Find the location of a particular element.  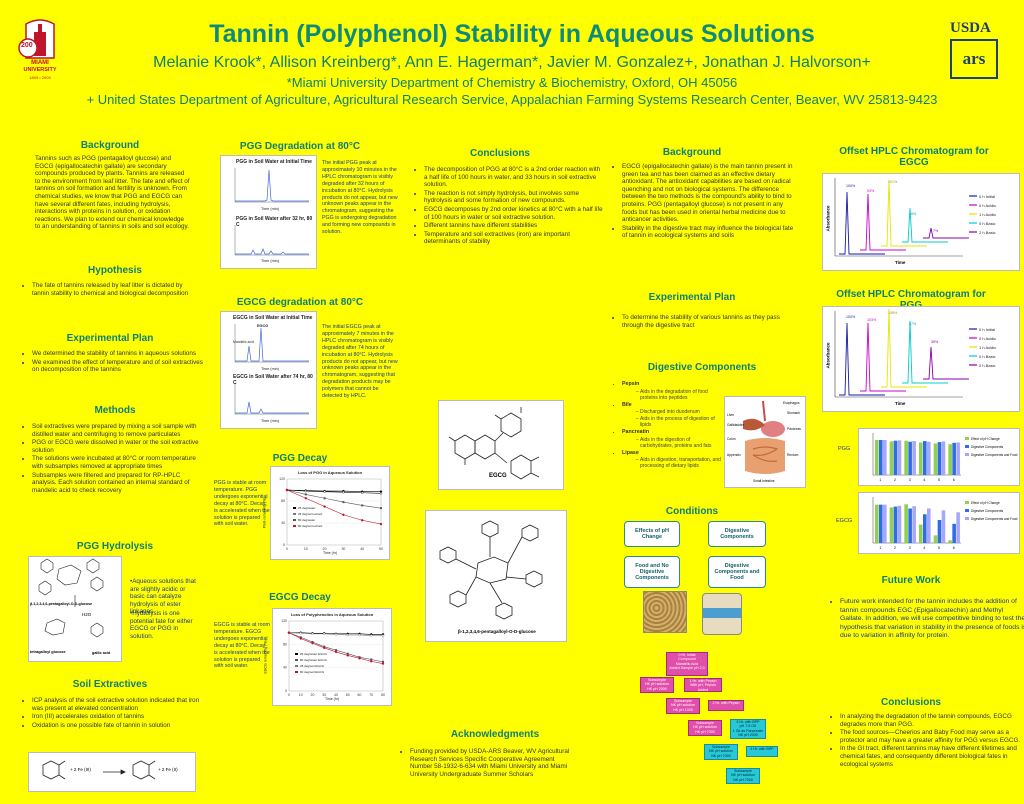

flow-text: NK pH solution is located at coordinates (683, 705).